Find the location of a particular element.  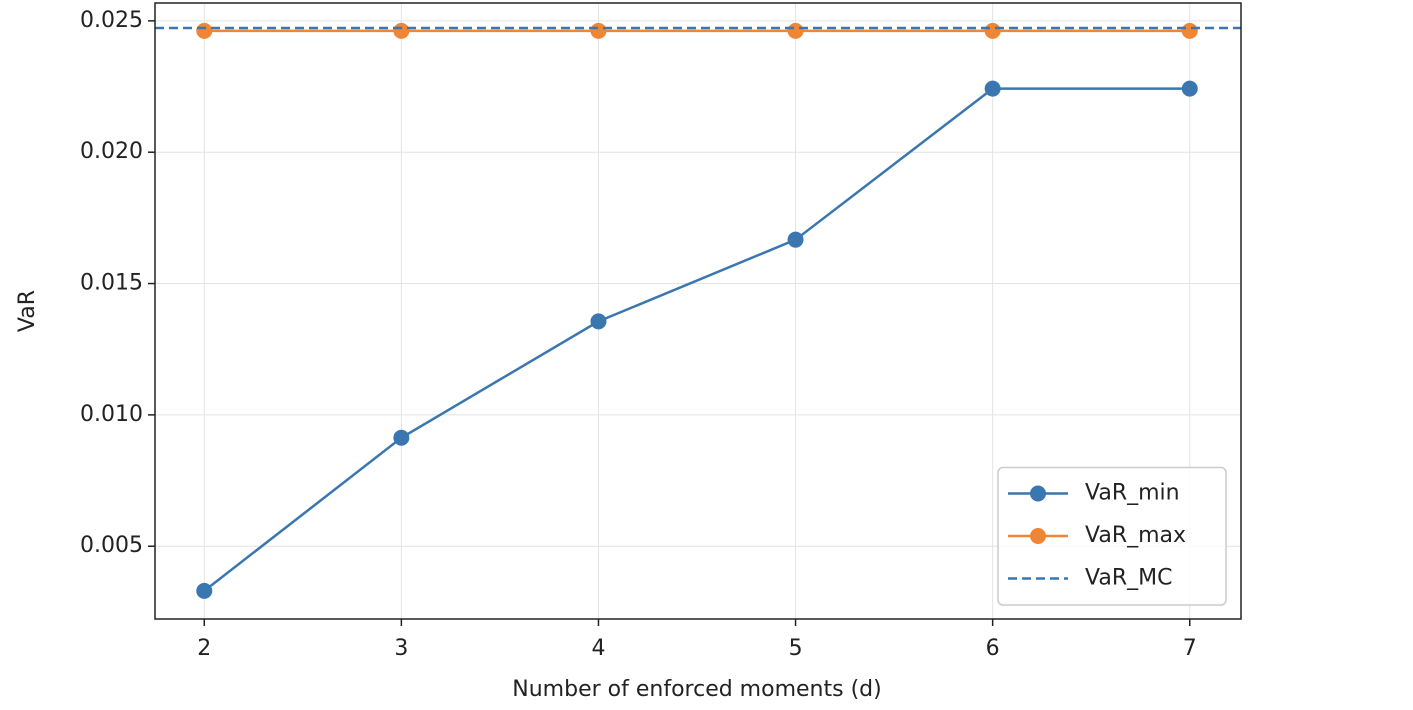

y-tick-label: 0.015 is located at coordinates (111, 283).